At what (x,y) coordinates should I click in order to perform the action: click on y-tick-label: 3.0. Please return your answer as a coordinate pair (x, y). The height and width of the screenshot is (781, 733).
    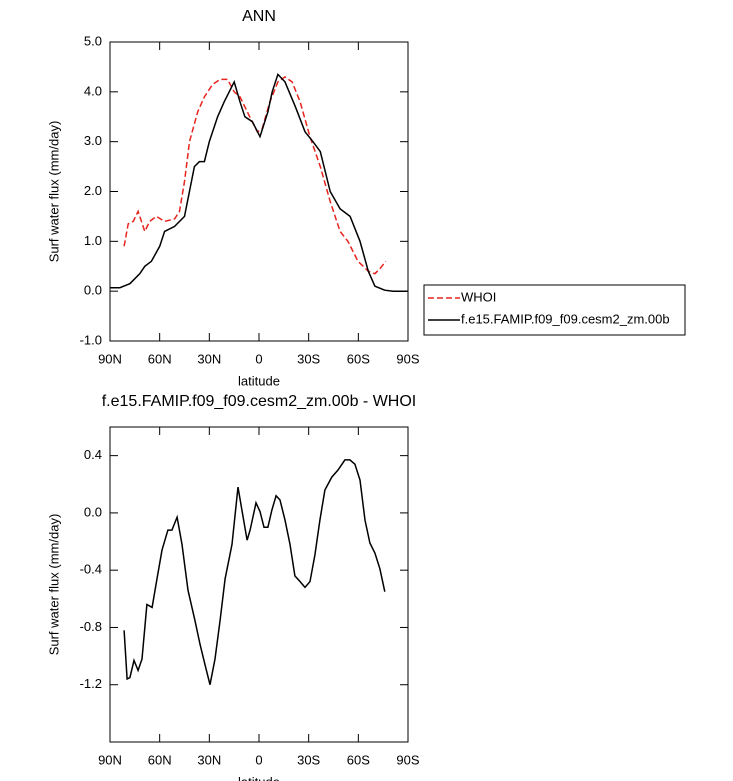
    Looking at the image, I should click on (93, 140).